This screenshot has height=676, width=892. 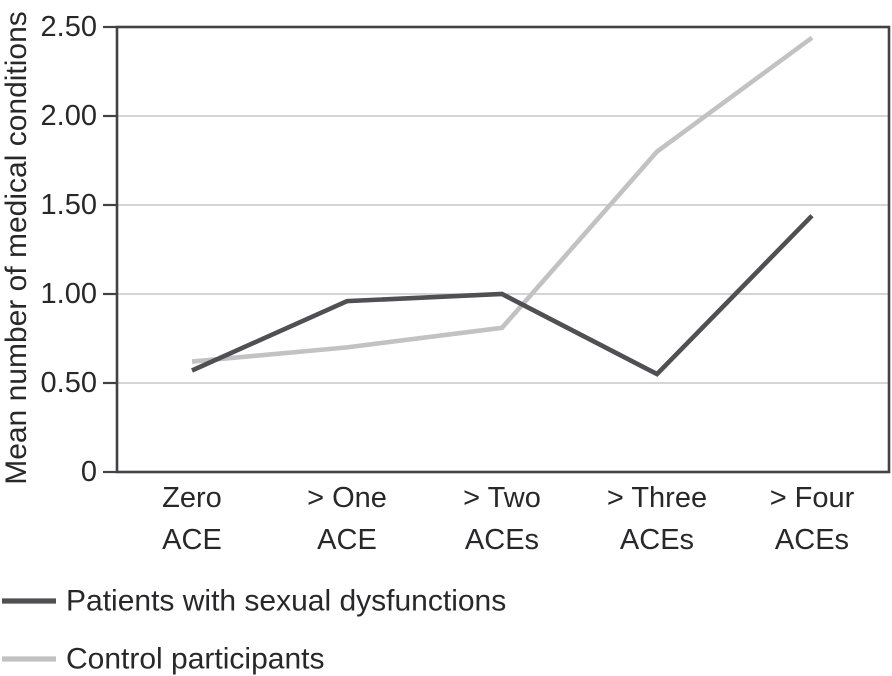 I want to click on x-axis-category-label: > Two ACEs, so click(x=502, y=519).